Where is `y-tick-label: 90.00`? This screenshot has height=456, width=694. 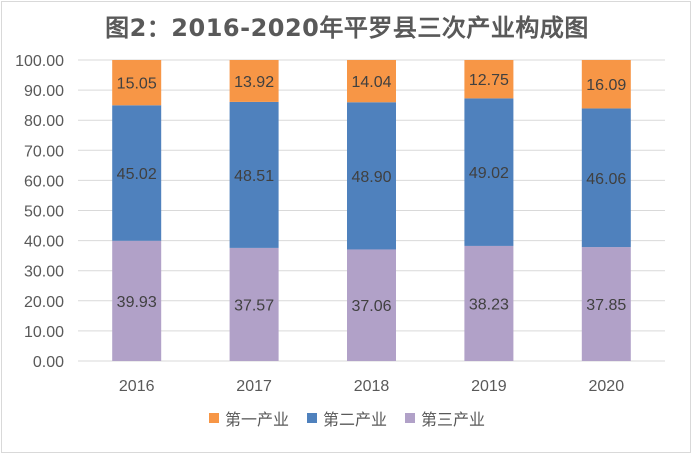 y-tick-label: 90.00 is located at coordinates (44, 91).